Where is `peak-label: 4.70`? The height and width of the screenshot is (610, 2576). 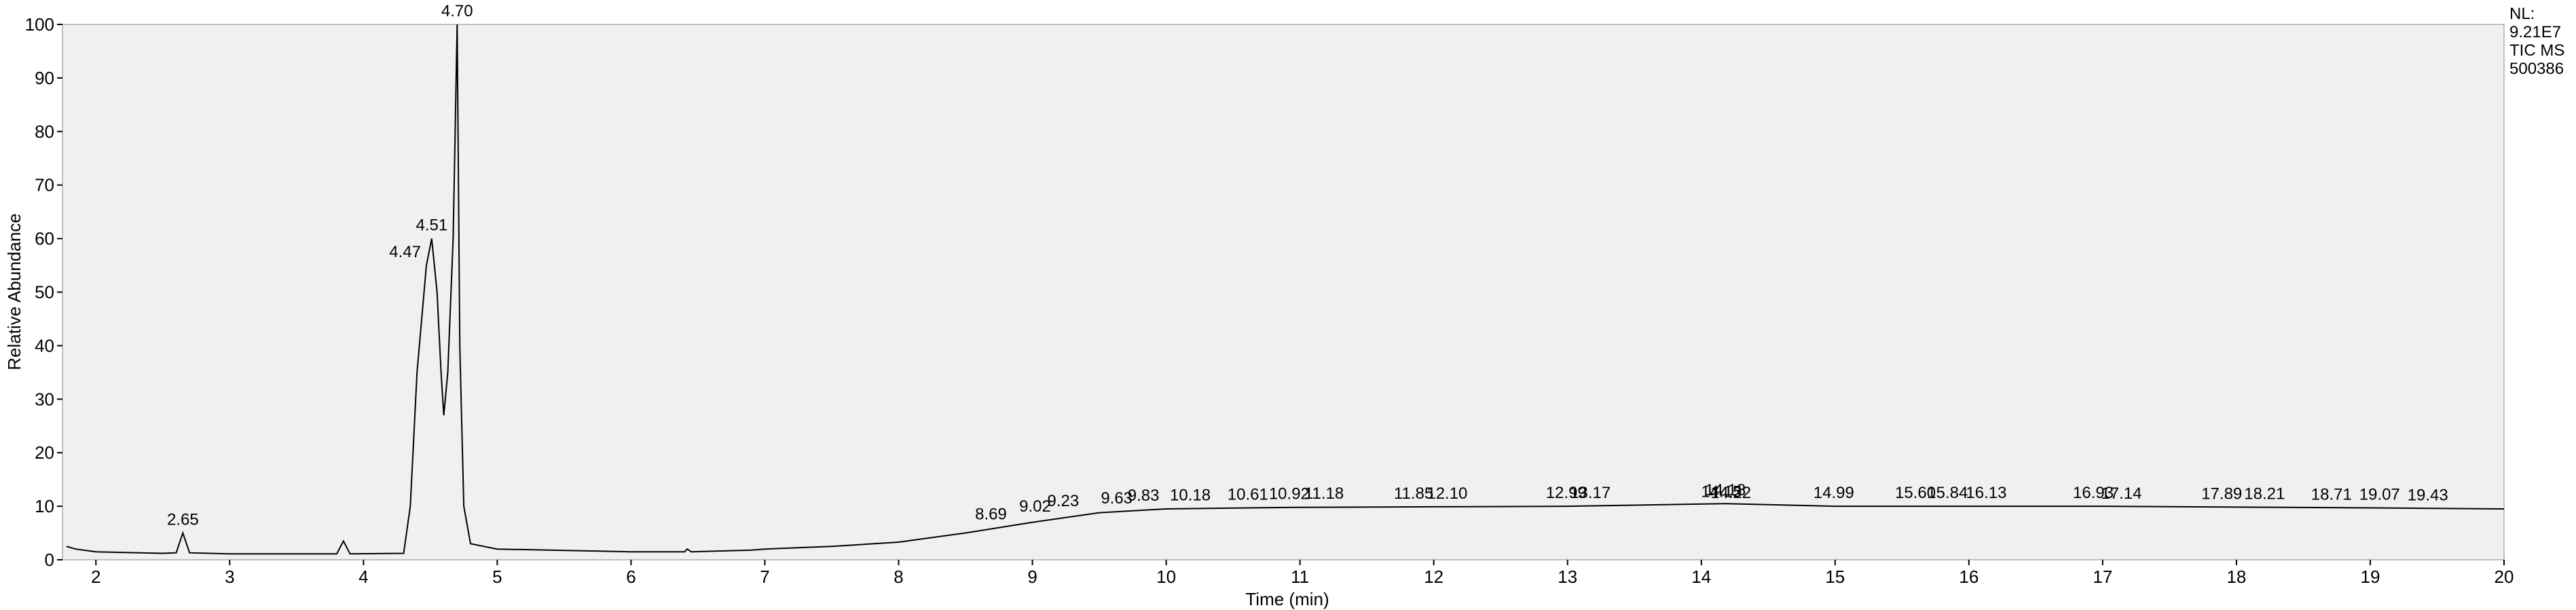
peak-label: 4.70 is located at coordinates (457, 11).